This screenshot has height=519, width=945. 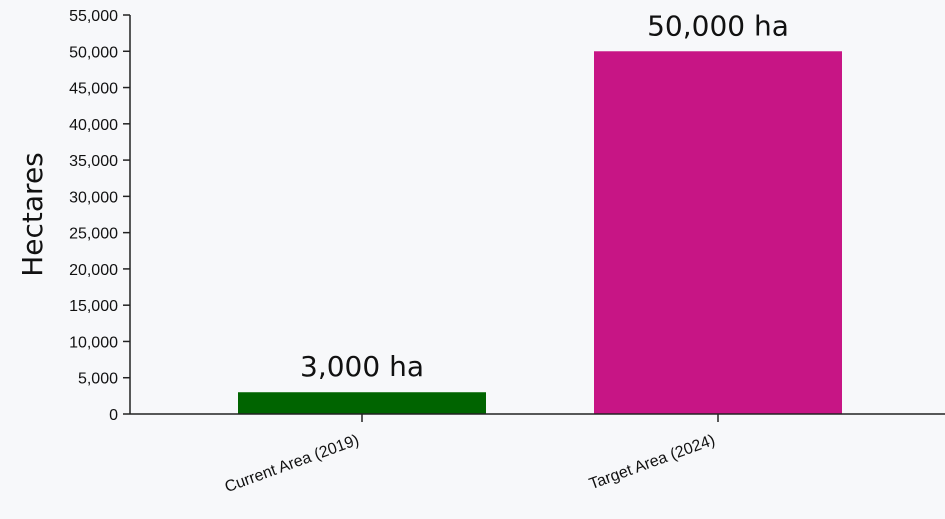 What do you see at coordinates (93, 89) in the screenshot?
I see `y-tick-label: 45,000` at bounding box center [93, 89].